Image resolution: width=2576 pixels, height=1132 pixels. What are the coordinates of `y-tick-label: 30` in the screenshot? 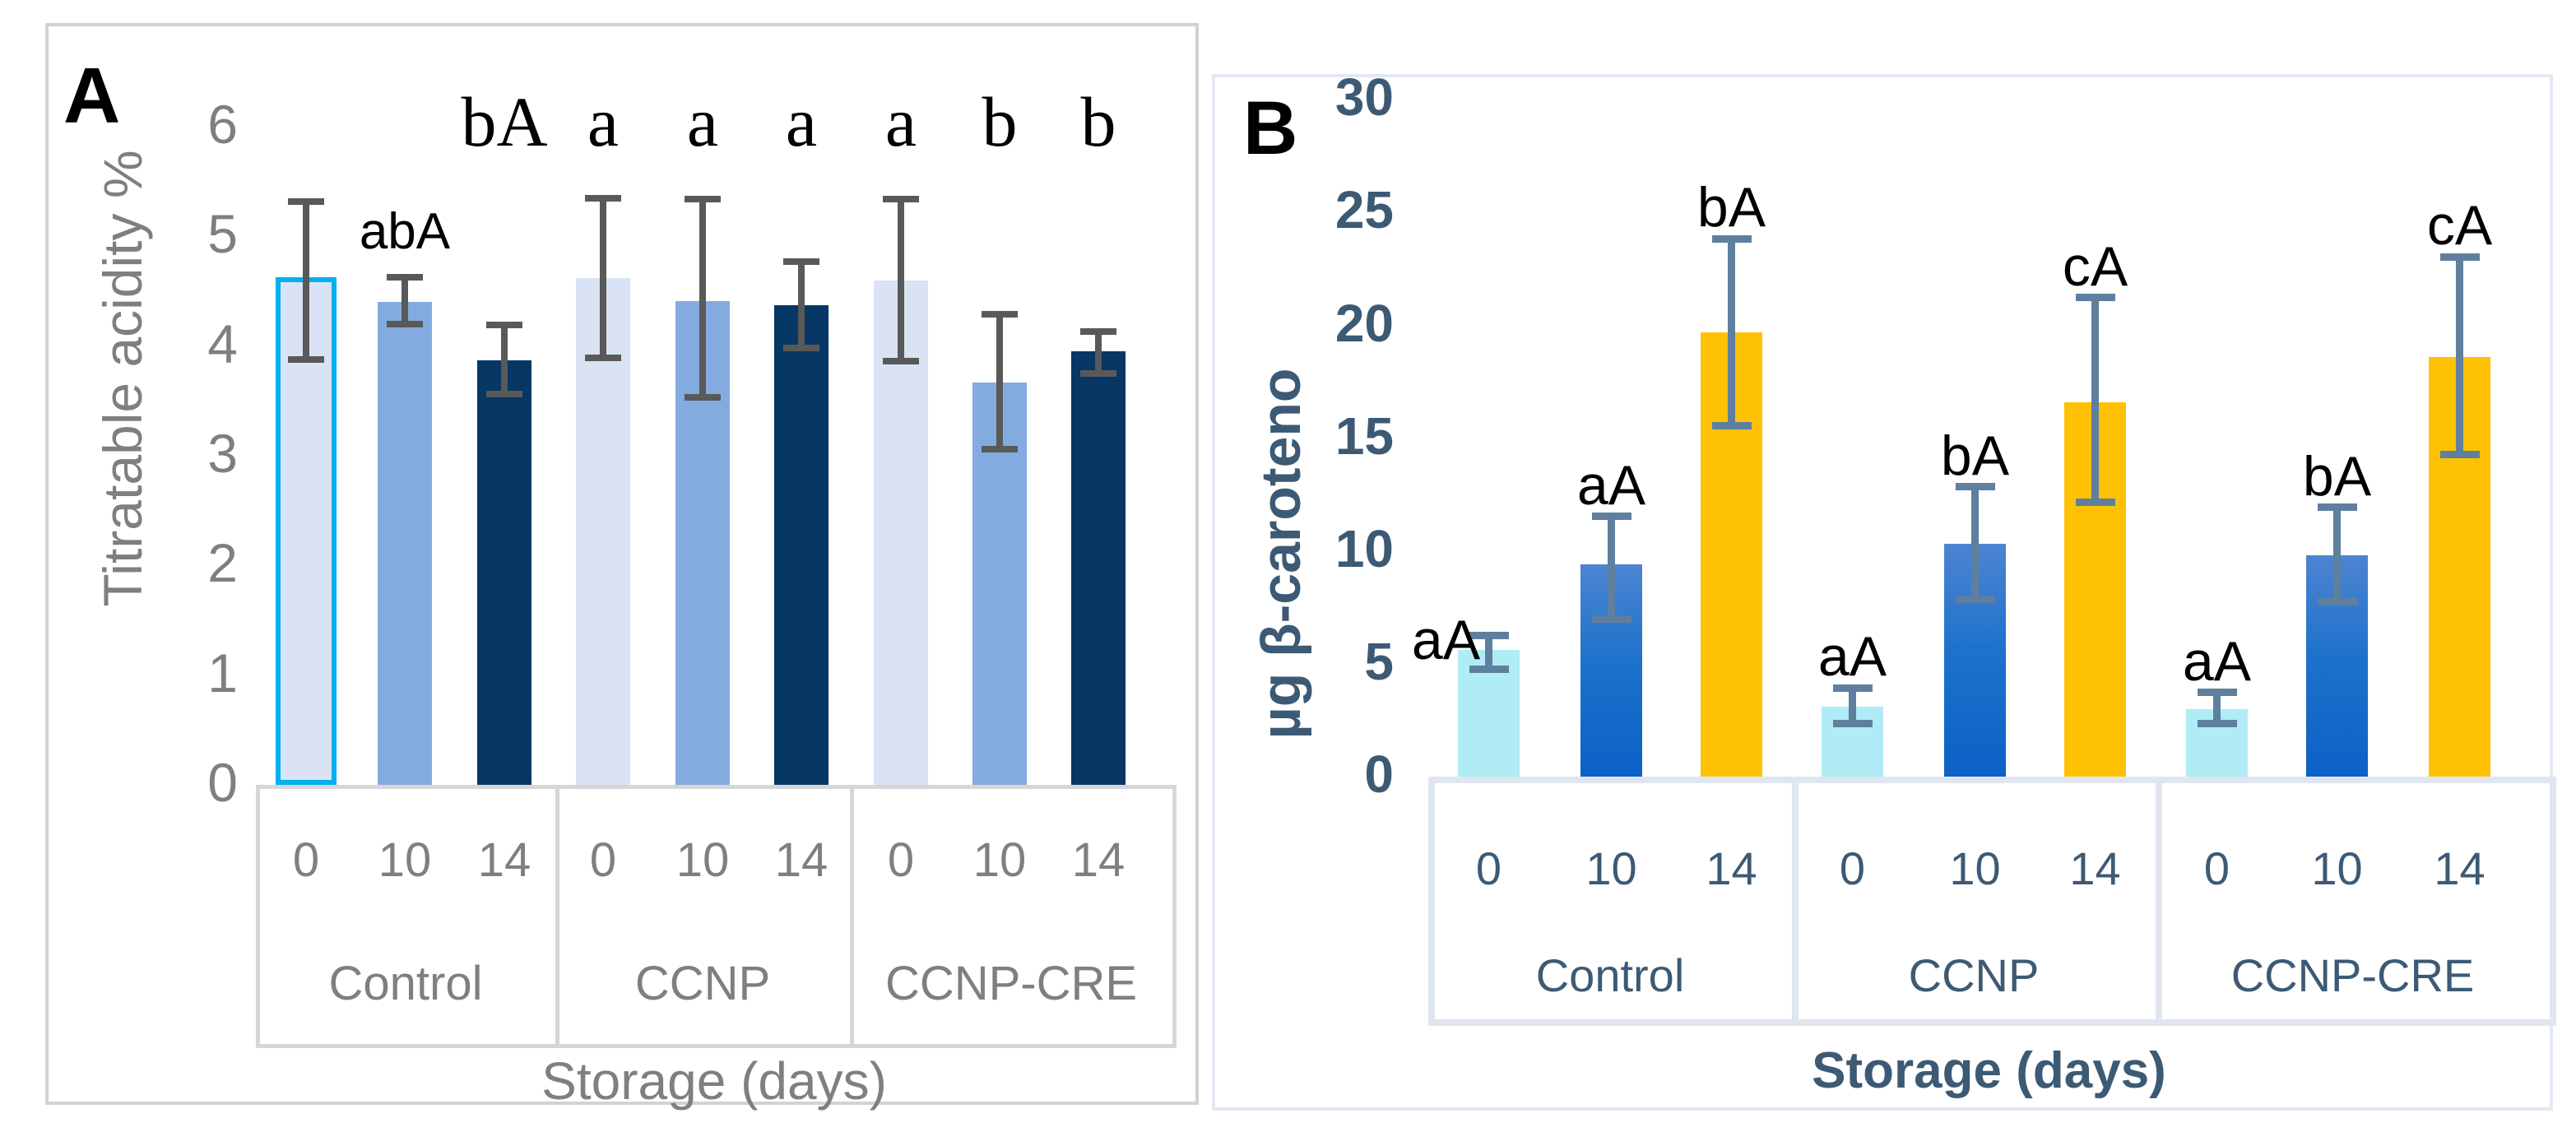 It's located at (1364, 97).